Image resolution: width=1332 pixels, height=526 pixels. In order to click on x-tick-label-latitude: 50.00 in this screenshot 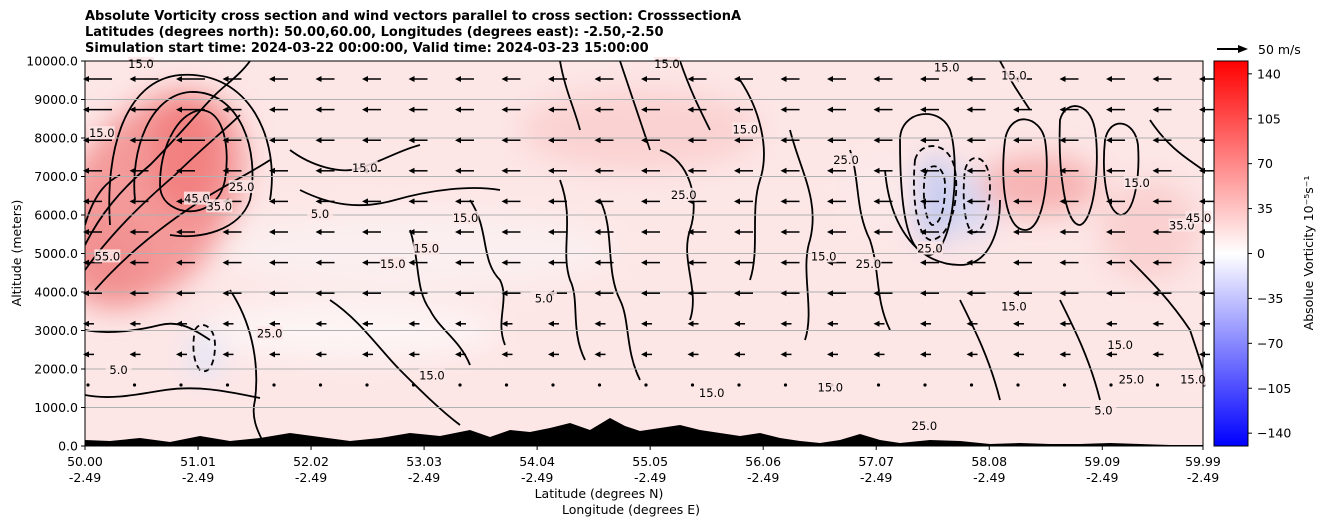, I will do `click(85, 461)`.